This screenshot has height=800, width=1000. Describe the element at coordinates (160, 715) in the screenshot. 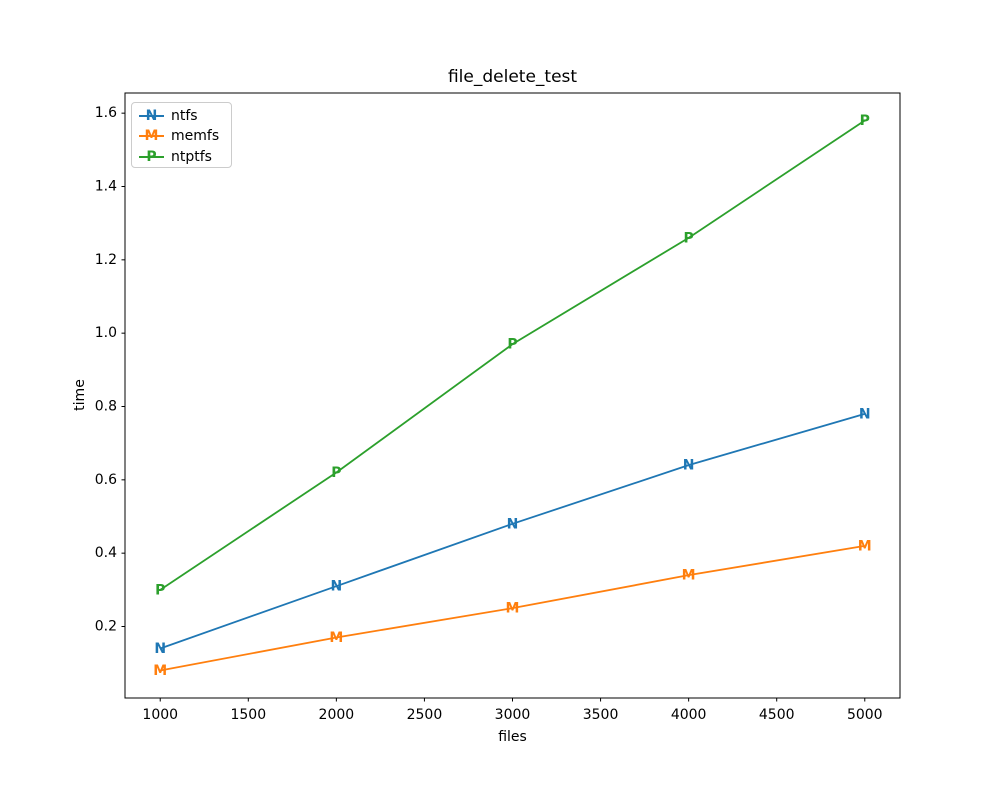

I see `x-tick-label: 1000` at that location.